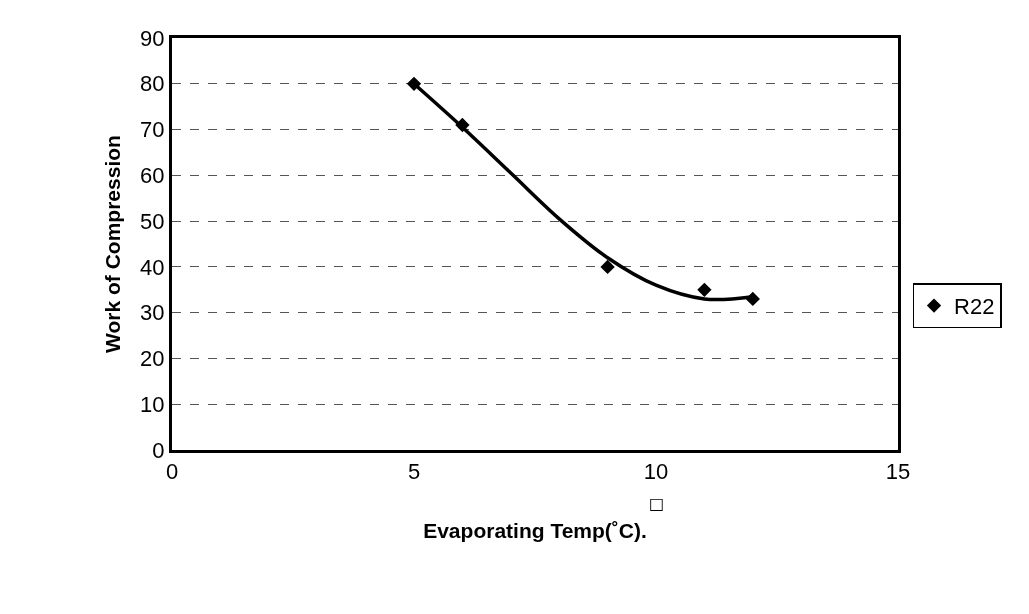 The height and width of the screenshot is (614, 1029). What do you see at coordinates (158, 450) in the screenshot?
I see `y-tick-label: 0` at bounding box center [158, 450].